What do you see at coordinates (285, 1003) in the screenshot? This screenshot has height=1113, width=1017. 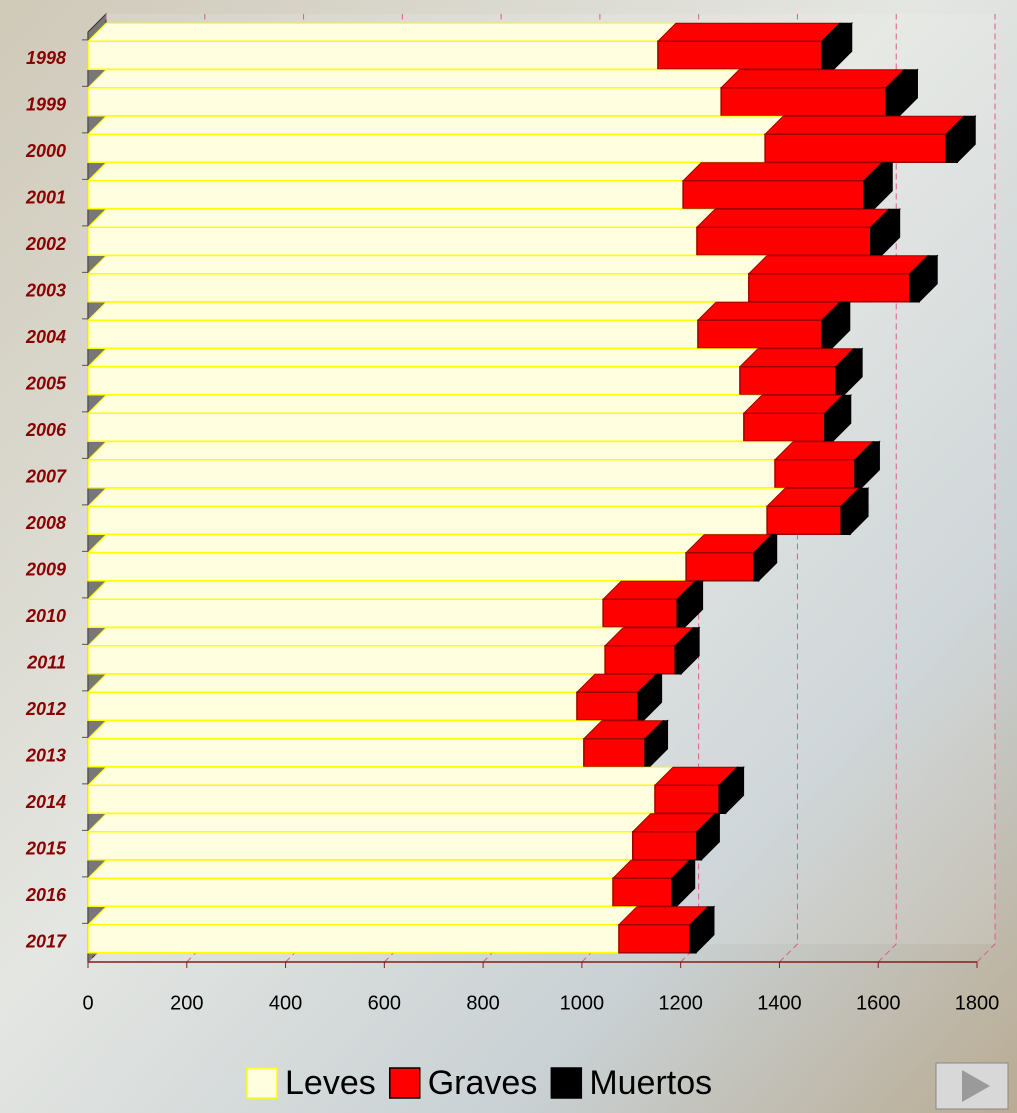 I see `x-tick-label: 400` at bounding box center [285, 1003].